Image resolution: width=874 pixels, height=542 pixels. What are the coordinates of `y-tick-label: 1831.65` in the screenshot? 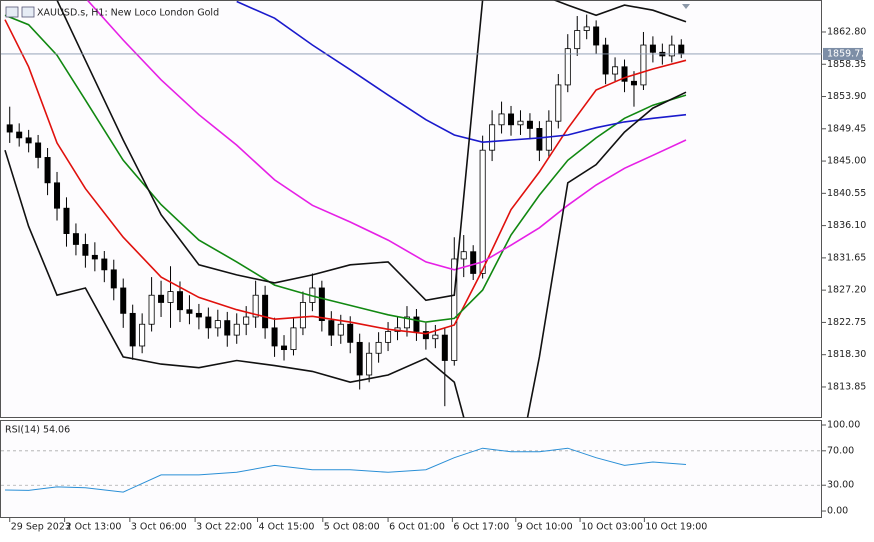 It's located at (846, 257).